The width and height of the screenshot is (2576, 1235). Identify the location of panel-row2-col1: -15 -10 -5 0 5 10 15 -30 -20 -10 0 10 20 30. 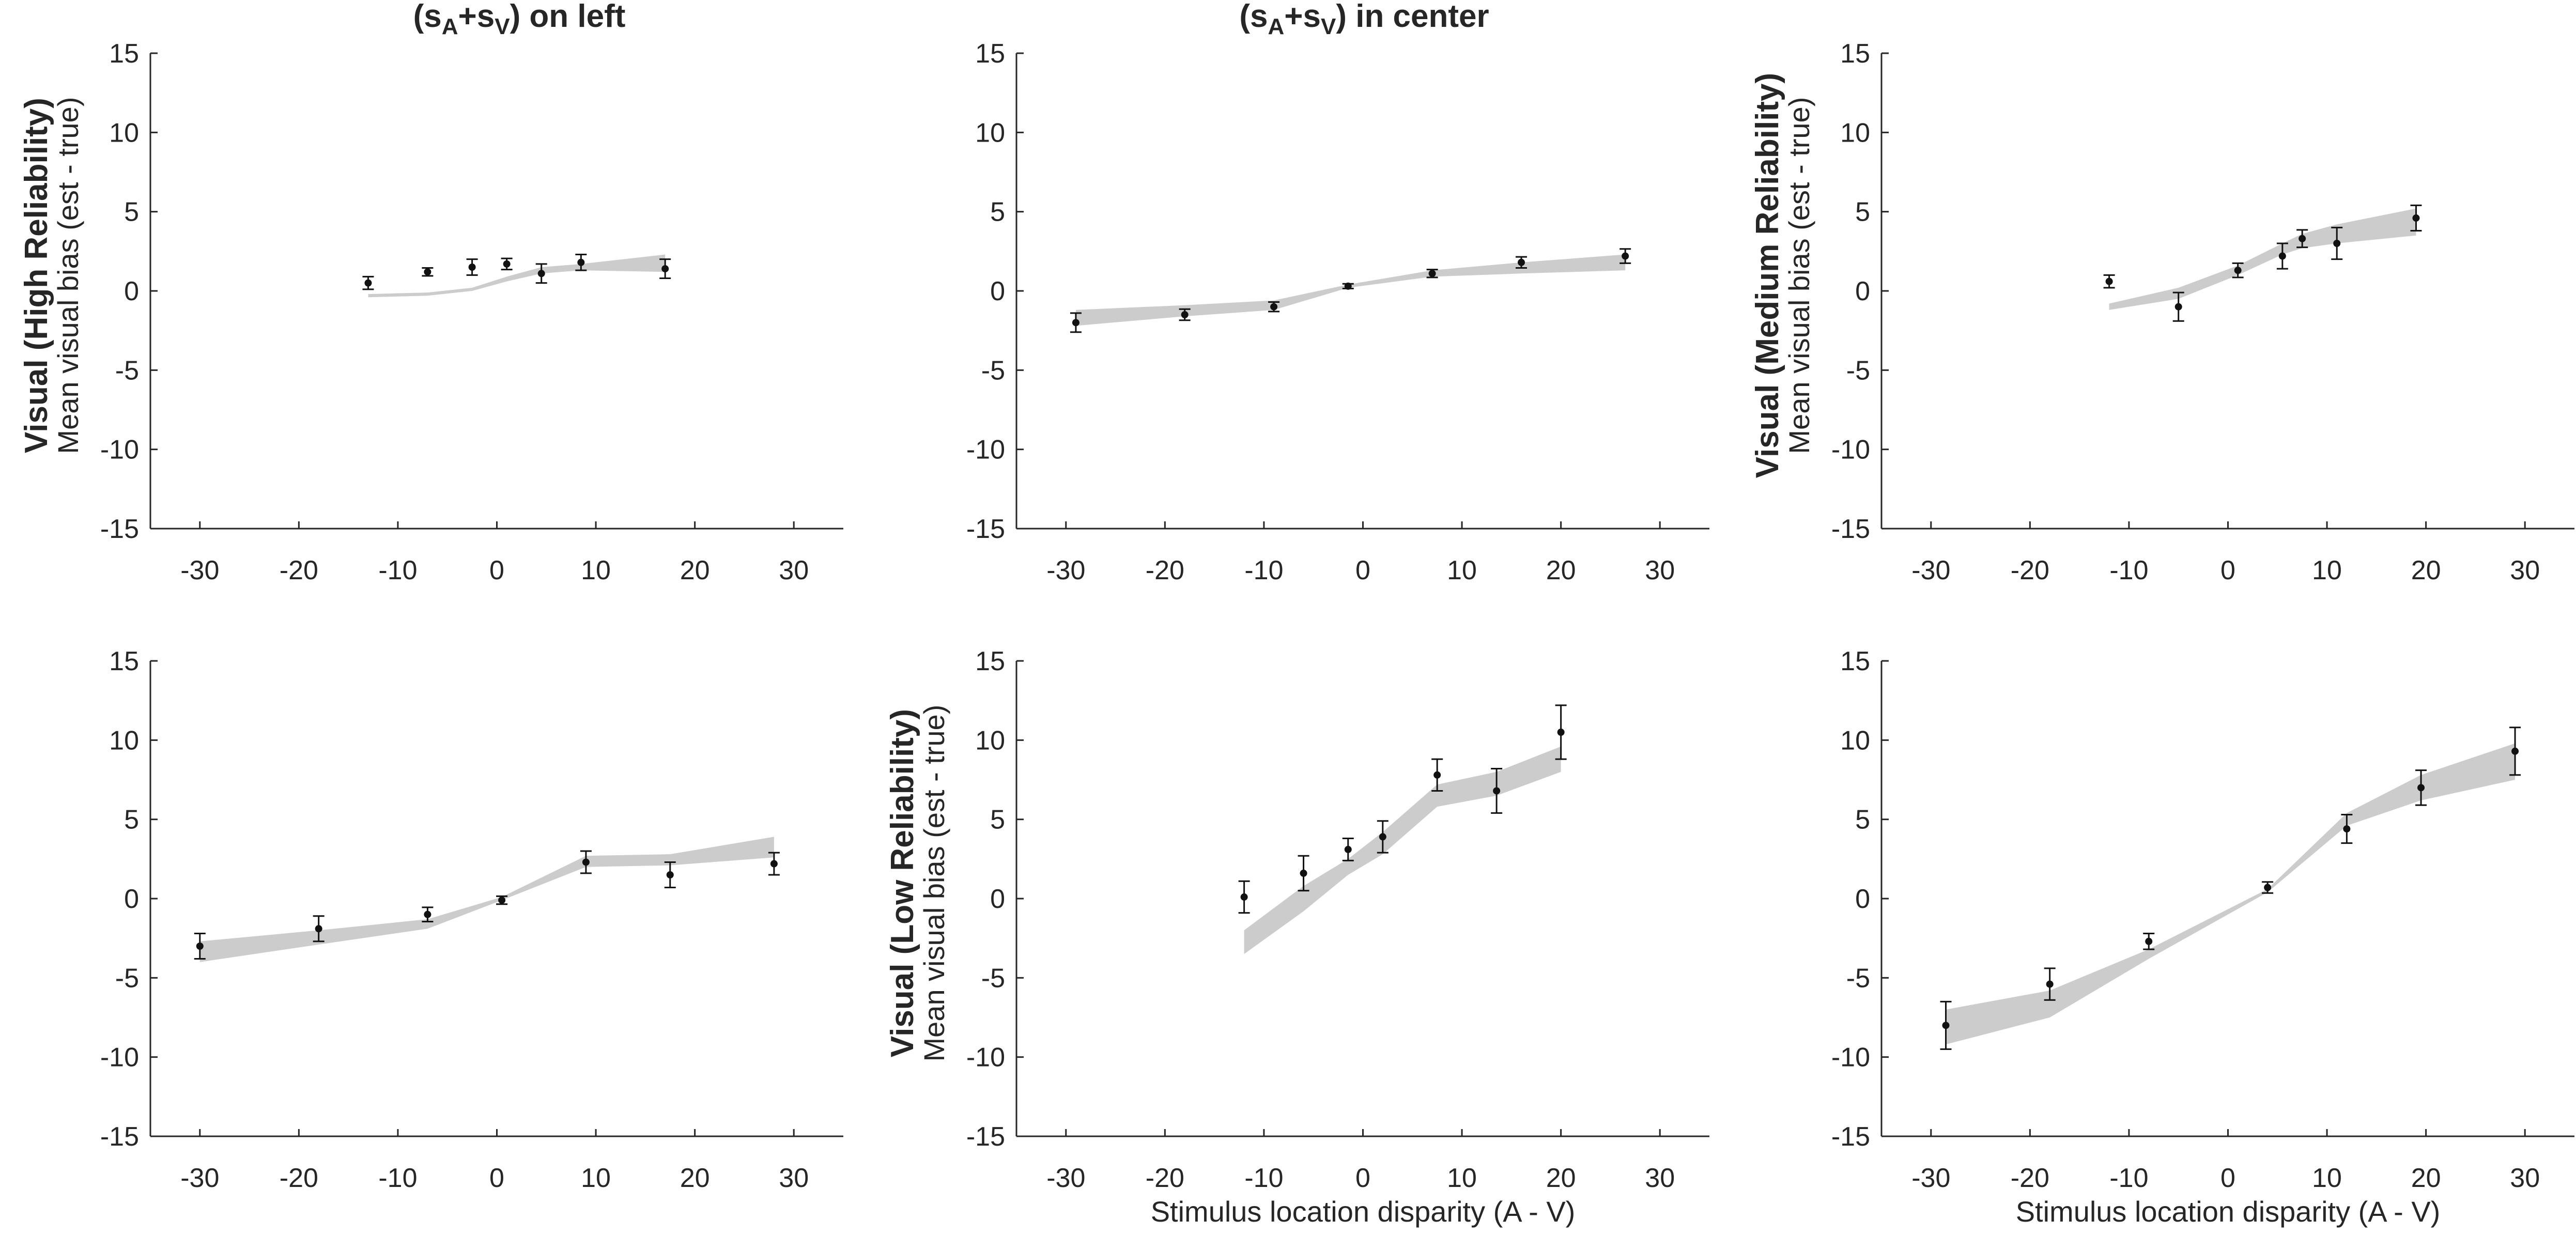
(472, 920).